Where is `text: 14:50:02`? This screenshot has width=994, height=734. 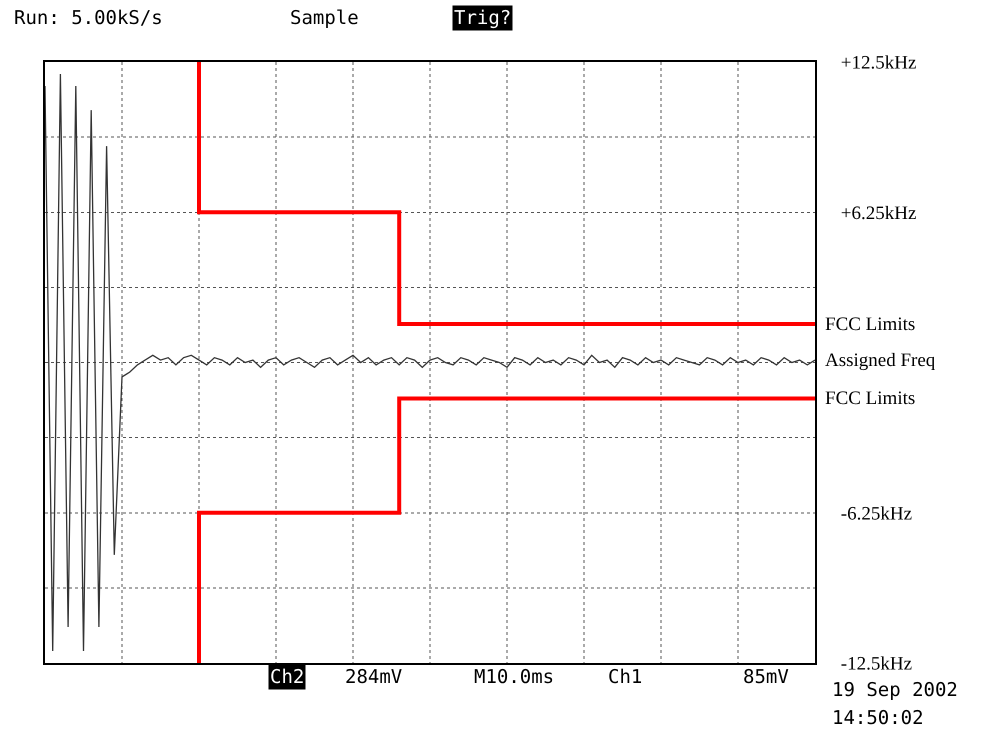
text: 14:50:02 is located at coordinates (878, 718).